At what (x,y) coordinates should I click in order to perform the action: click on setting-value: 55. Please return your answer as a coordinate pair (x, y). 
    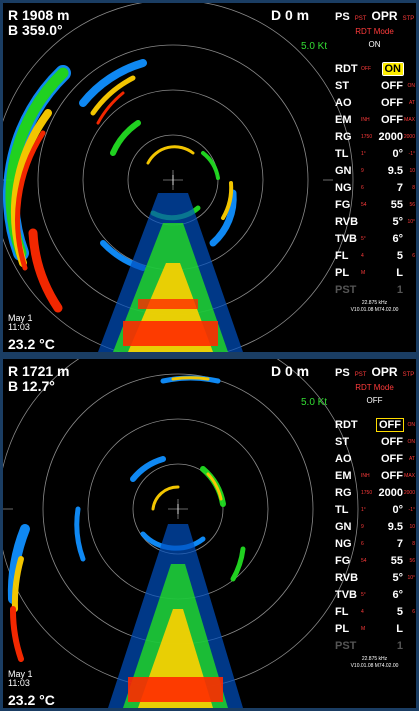
    Looking at the image, I should click on (396, 561).